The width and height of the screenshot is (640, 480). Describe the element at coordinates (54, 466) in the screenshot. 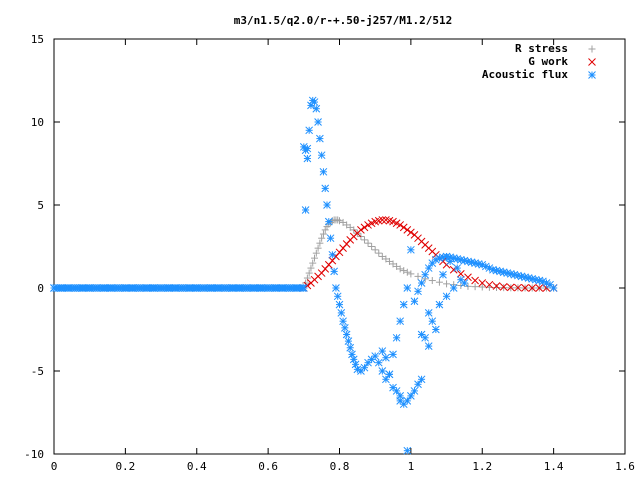

I see `x-tick-label: 0` at that location.